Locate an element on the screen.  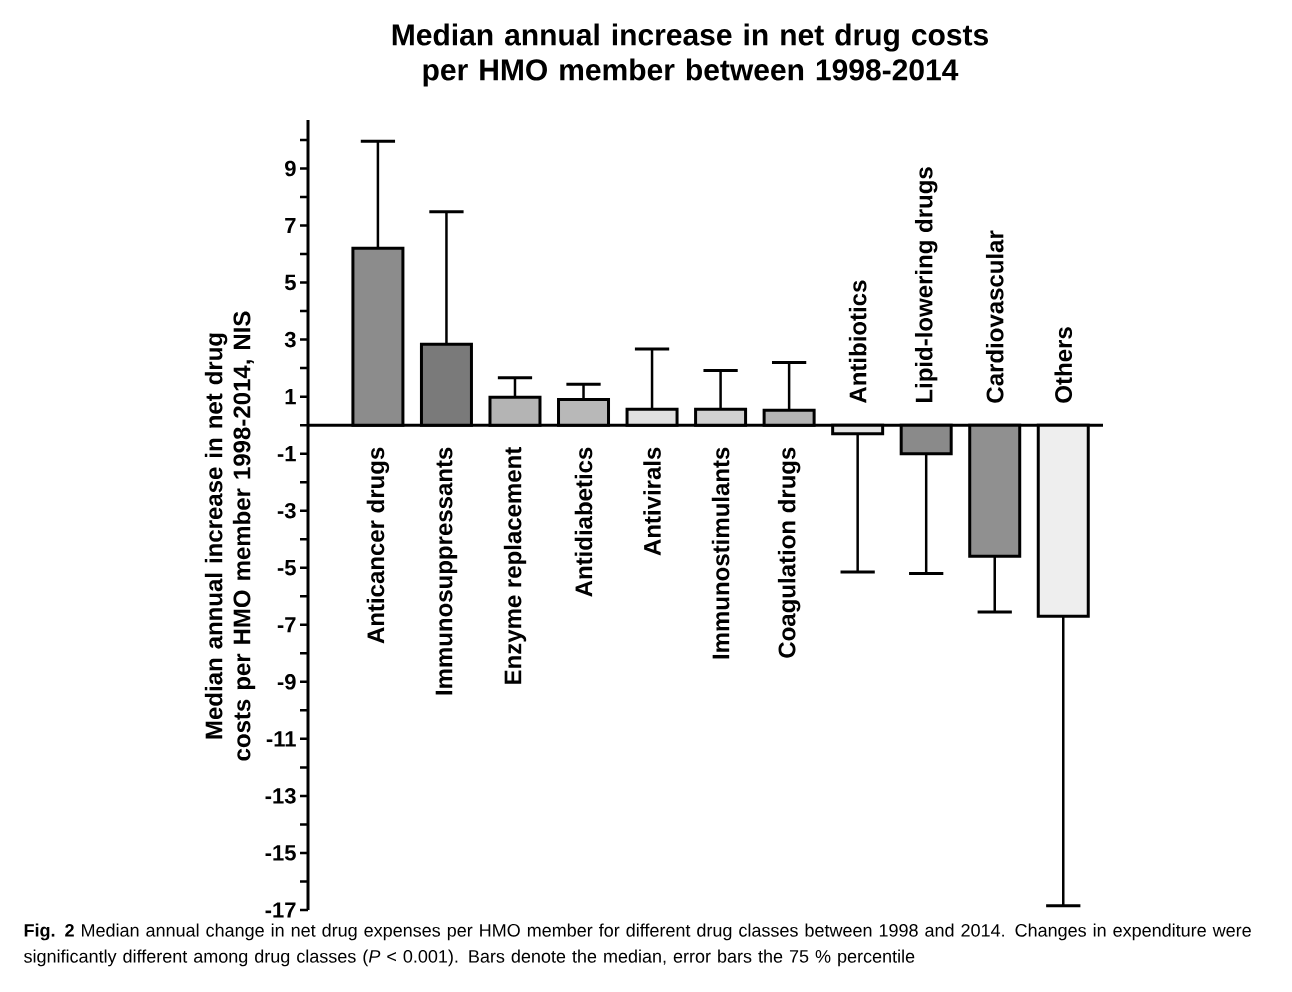
x-tick-label: Immunostimulants is located at coordinates (720, 553).